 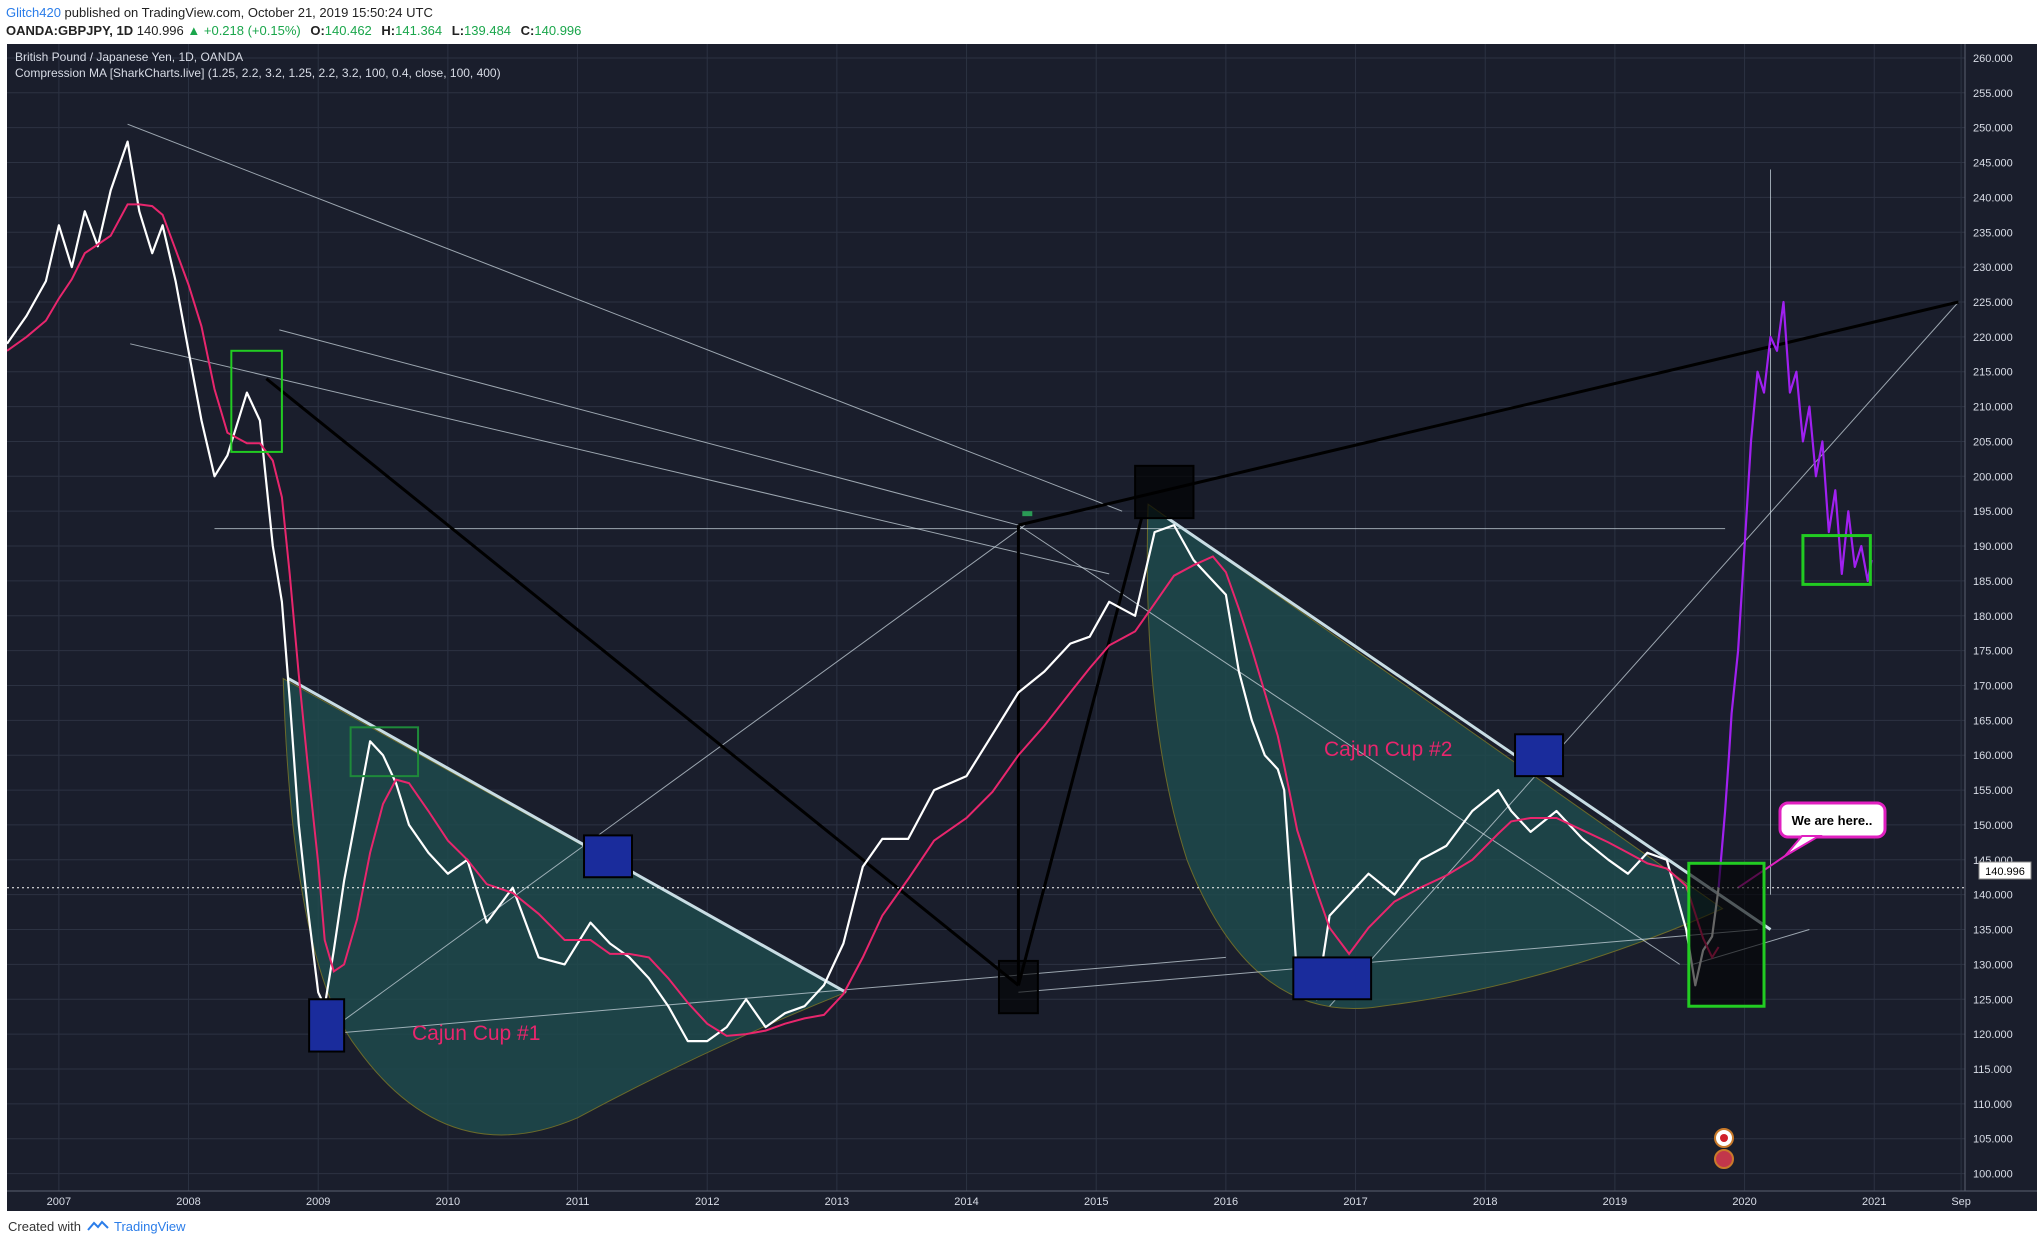 What do you see at coordinates (1993, 1035) in the screenshot?
I see `y-tick-label: 120.000` at bounding box center [1993, 1035].